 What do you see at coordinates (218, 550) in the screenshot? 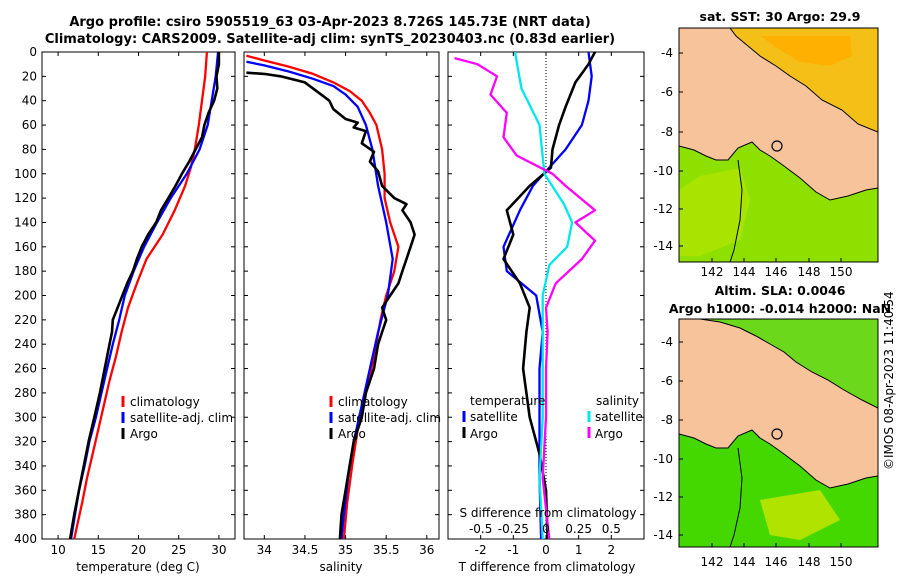
I see `x-tick-label: 30` at bounding box center [218, 550].